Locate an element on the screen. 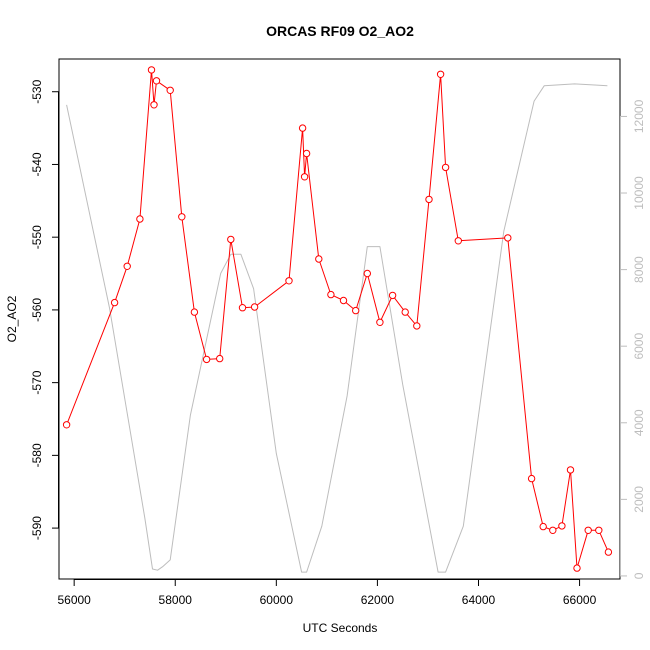 This screenshot has width=650, height=650. y-axis: -590 -580 -570 -560 -550 -540 -530 is located at coordinates (44, 309).